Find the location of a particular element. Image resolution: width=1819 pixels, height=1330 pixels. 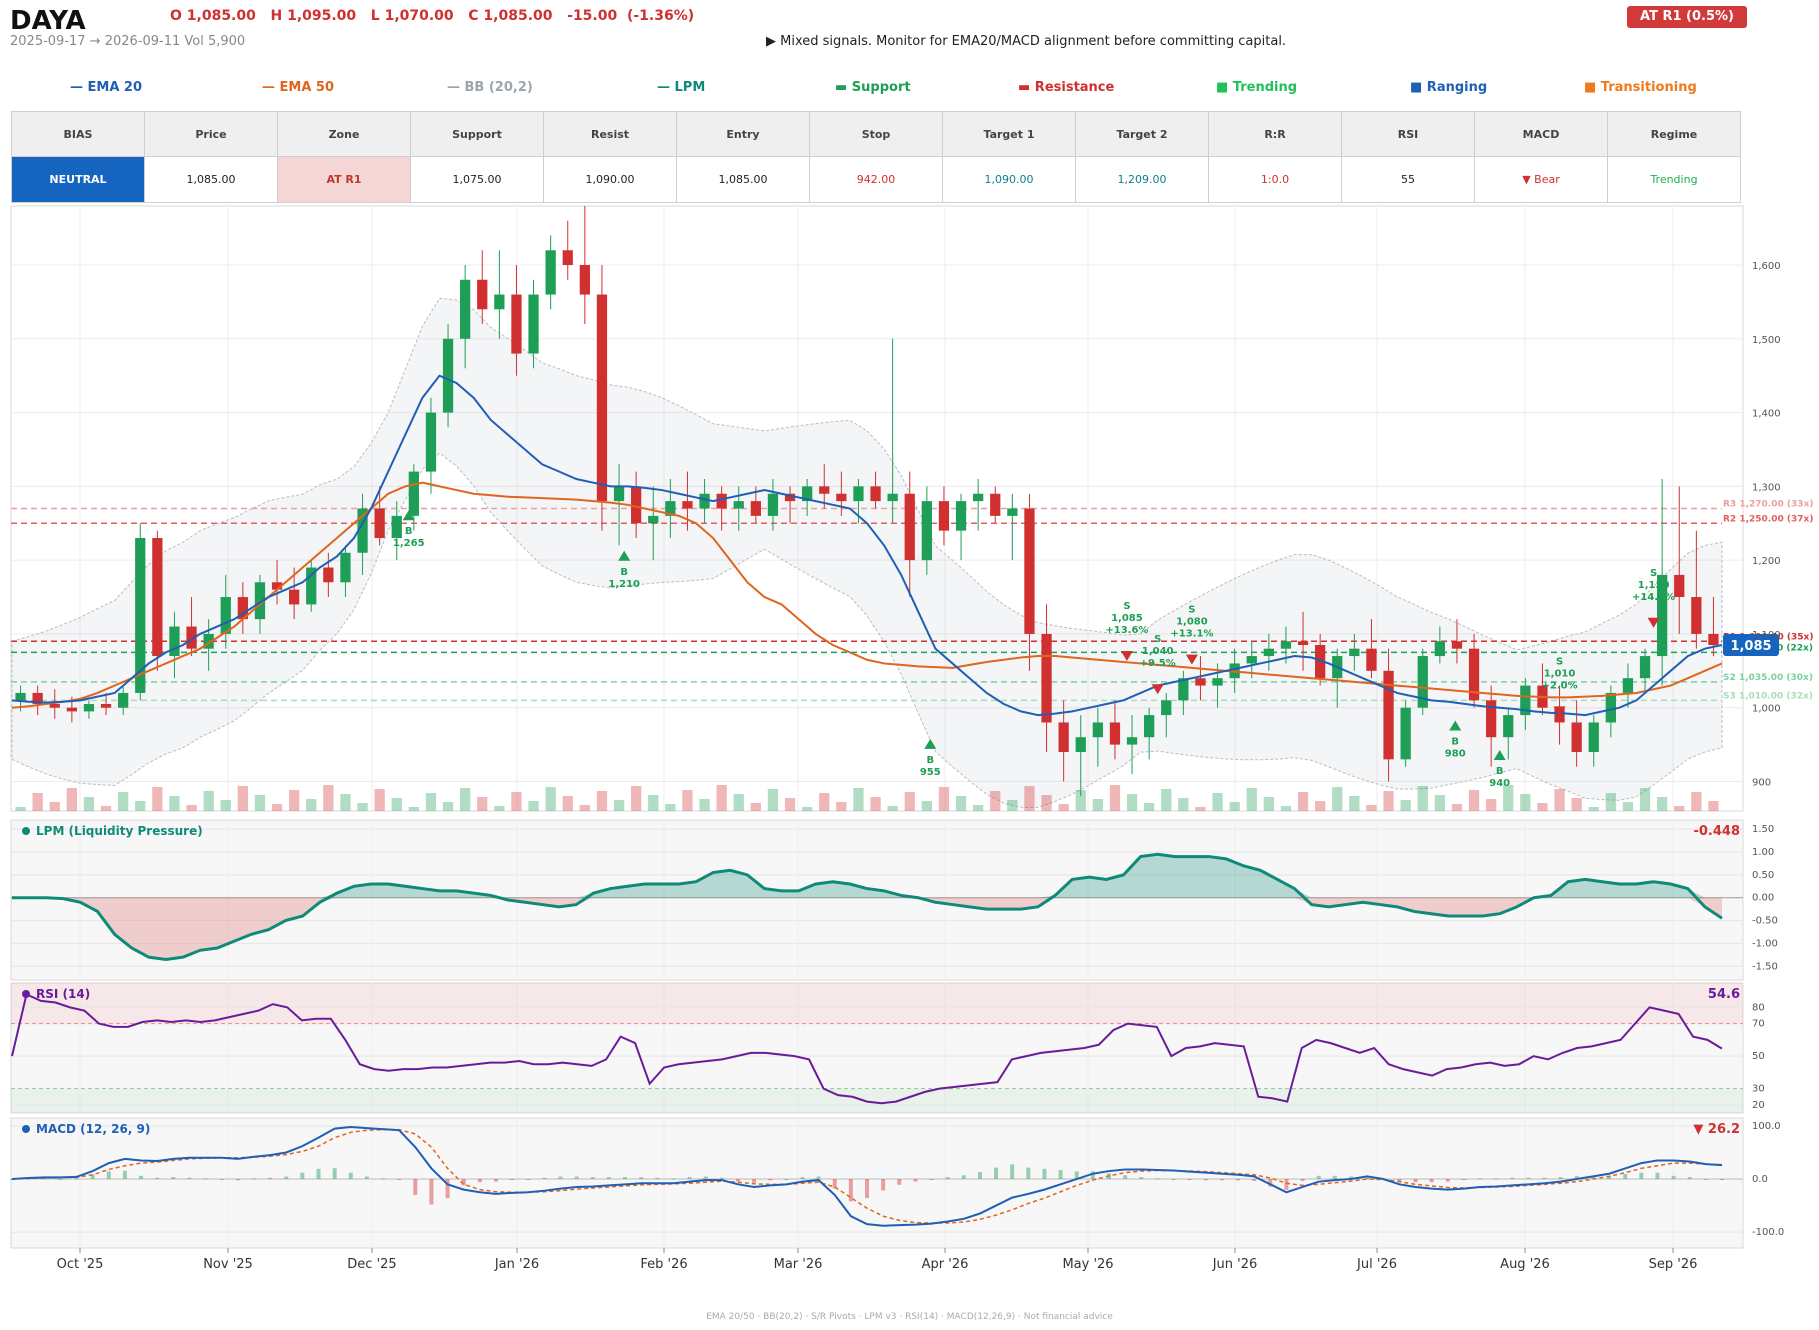

lpm-tick-label: -1.50 is located at coordinates (1765, 966).